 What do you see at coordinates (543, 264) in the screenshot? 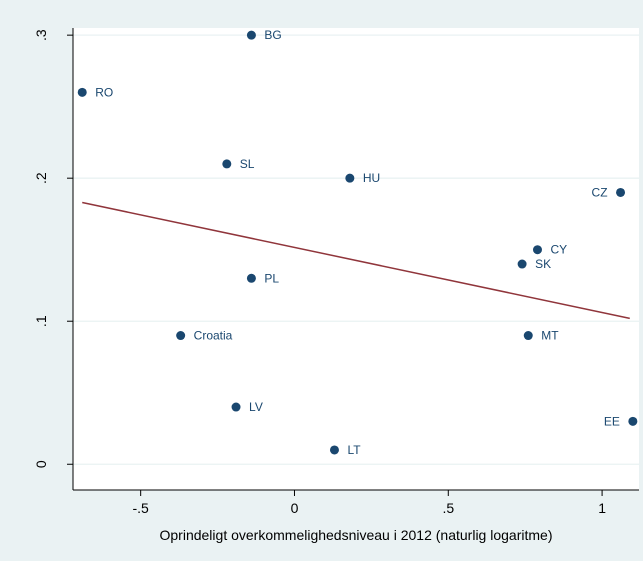
I see `point-label: SK` at bounding box center [543, 264].